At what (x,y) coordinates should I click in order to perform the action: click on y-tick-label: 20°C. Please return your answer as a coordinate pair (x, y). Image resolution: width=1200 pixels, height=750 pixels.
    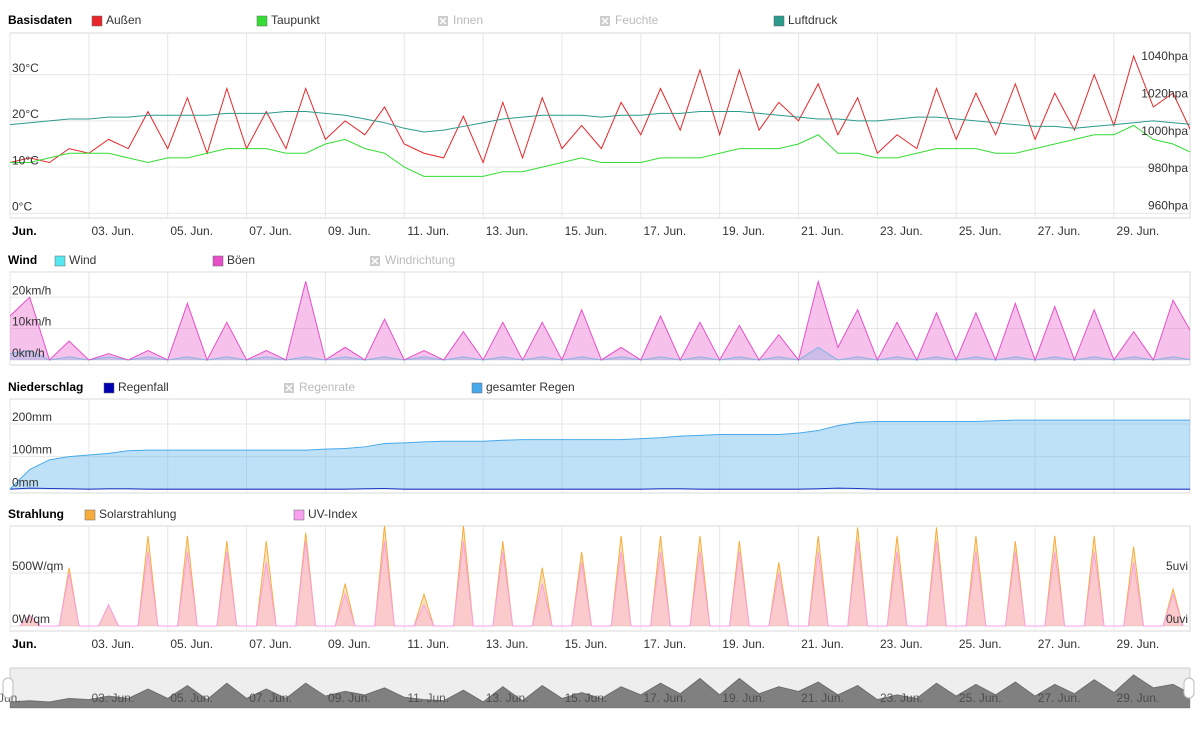
    Looking at the image, I should click on (25, 114).